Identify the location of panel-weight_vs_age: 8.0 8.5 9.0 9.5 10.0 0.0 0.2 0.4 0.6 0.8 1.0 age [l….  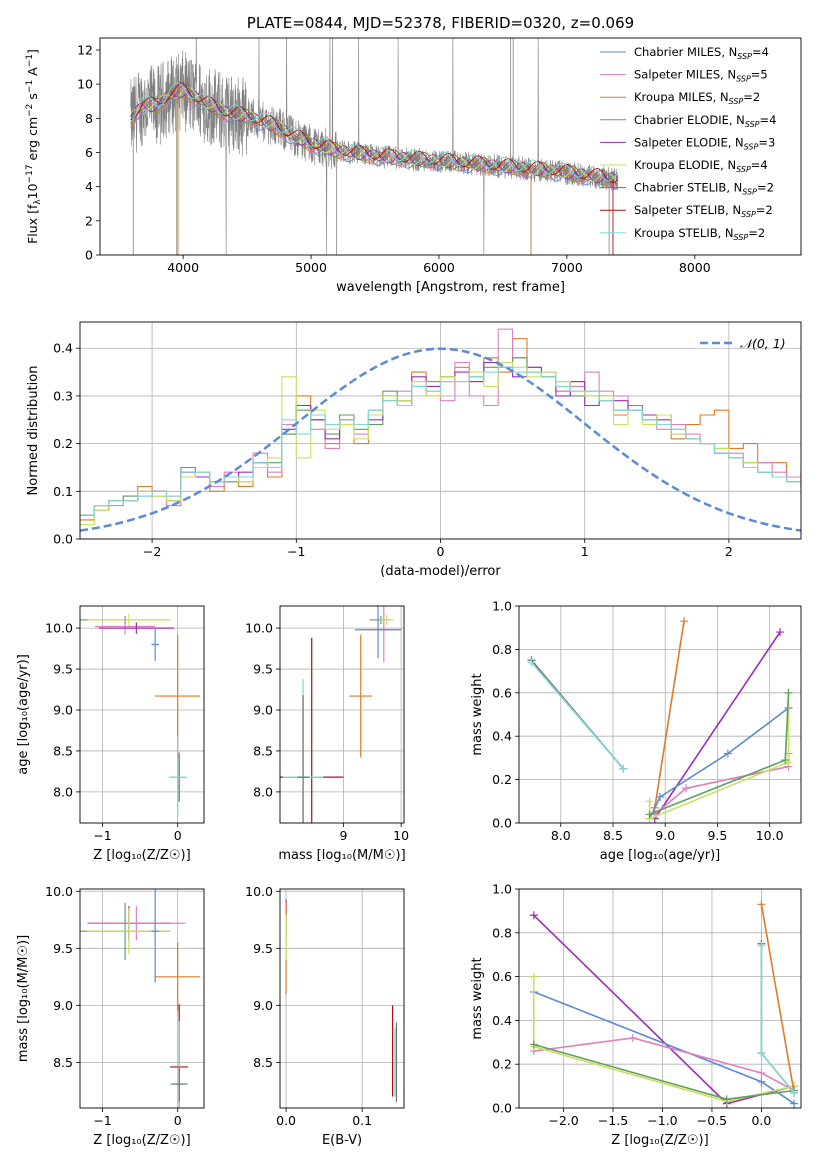
(636, 731).